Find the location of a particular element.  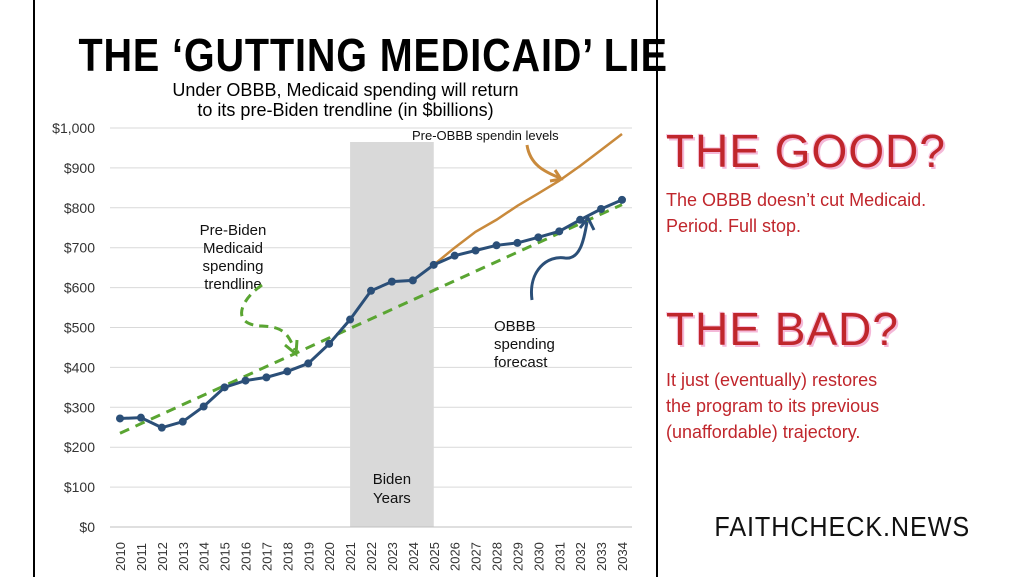

x-tick-label: 2029 is located at coordinates (517, 556).